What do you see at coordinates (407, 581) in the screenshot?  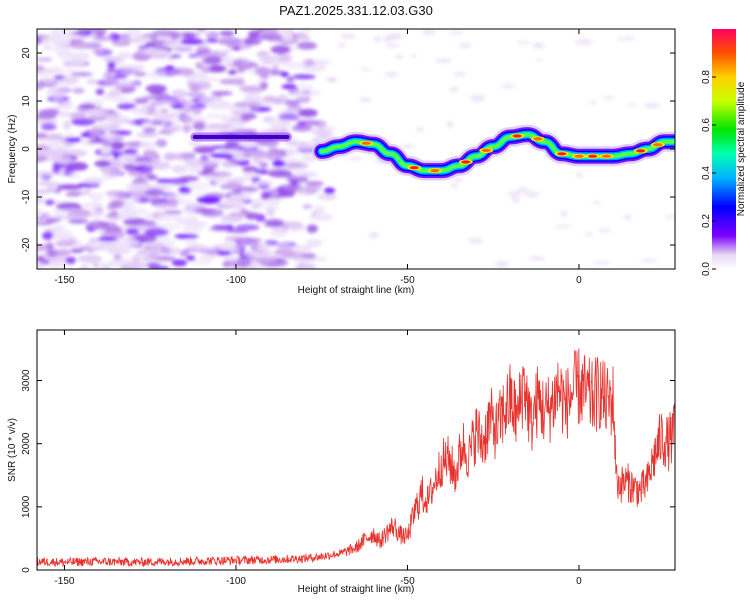 I see `x-tick-label: -50` at bounding box center [407, 581].